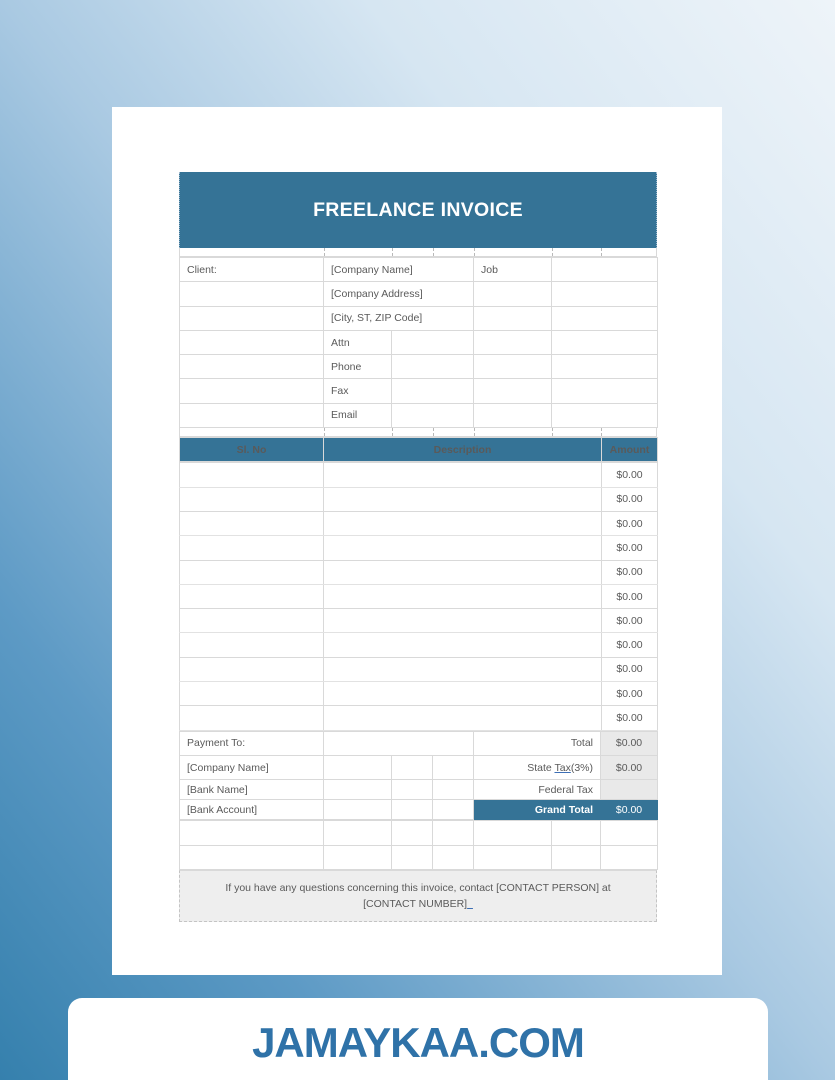  What do you see at coordinates (604, 342) in the screenshot?
I see `job-row4-right` at bounding box center [604, 342].